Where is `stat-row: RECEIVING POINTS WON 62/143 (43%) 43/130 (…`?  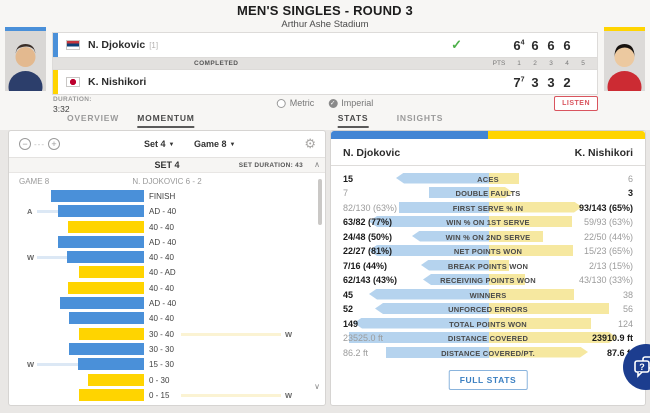 stat-row: RECEIVING POINTS WON 62/143 (43%) 43/130 (… is located at coordinates (488, 280).